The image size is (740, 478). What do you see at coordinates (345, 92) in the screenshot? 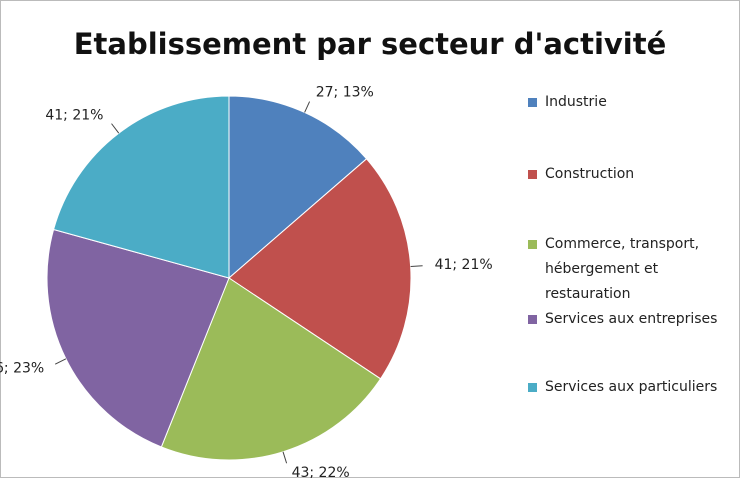
I see `data-label: 27; 13%` at bounding box center [345, 92].